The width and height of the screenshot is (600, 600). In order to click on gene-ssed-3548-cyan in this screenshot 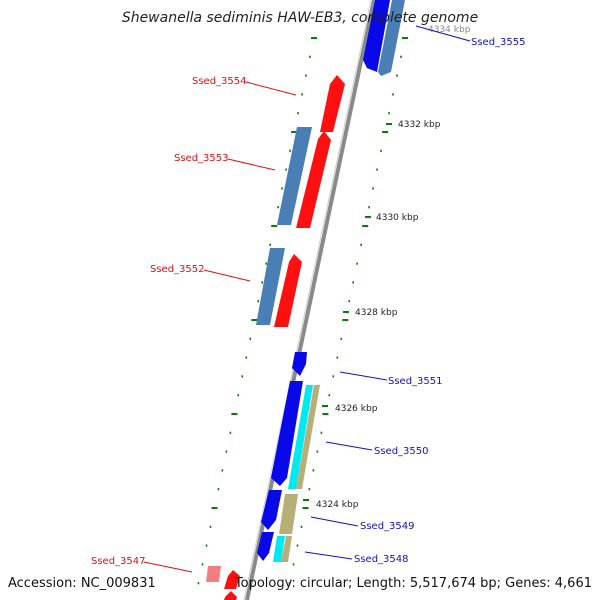, I will do `click(279, 549)`.